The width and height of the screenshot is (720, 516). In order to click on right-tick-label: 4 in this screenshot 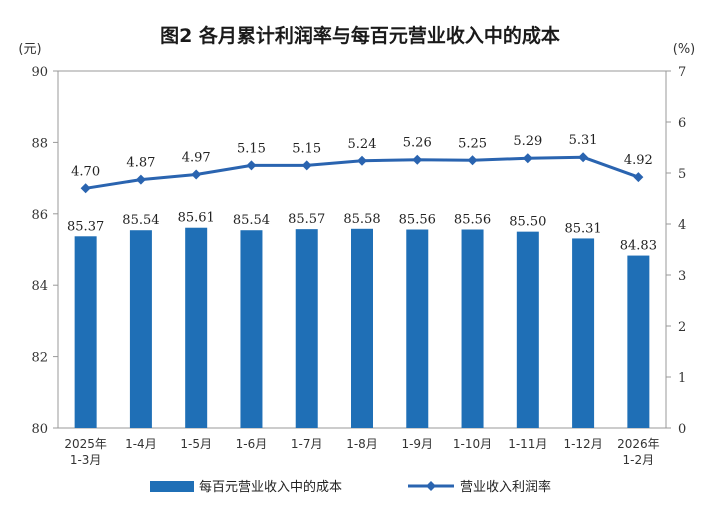, I will do `click(682, 225)`.